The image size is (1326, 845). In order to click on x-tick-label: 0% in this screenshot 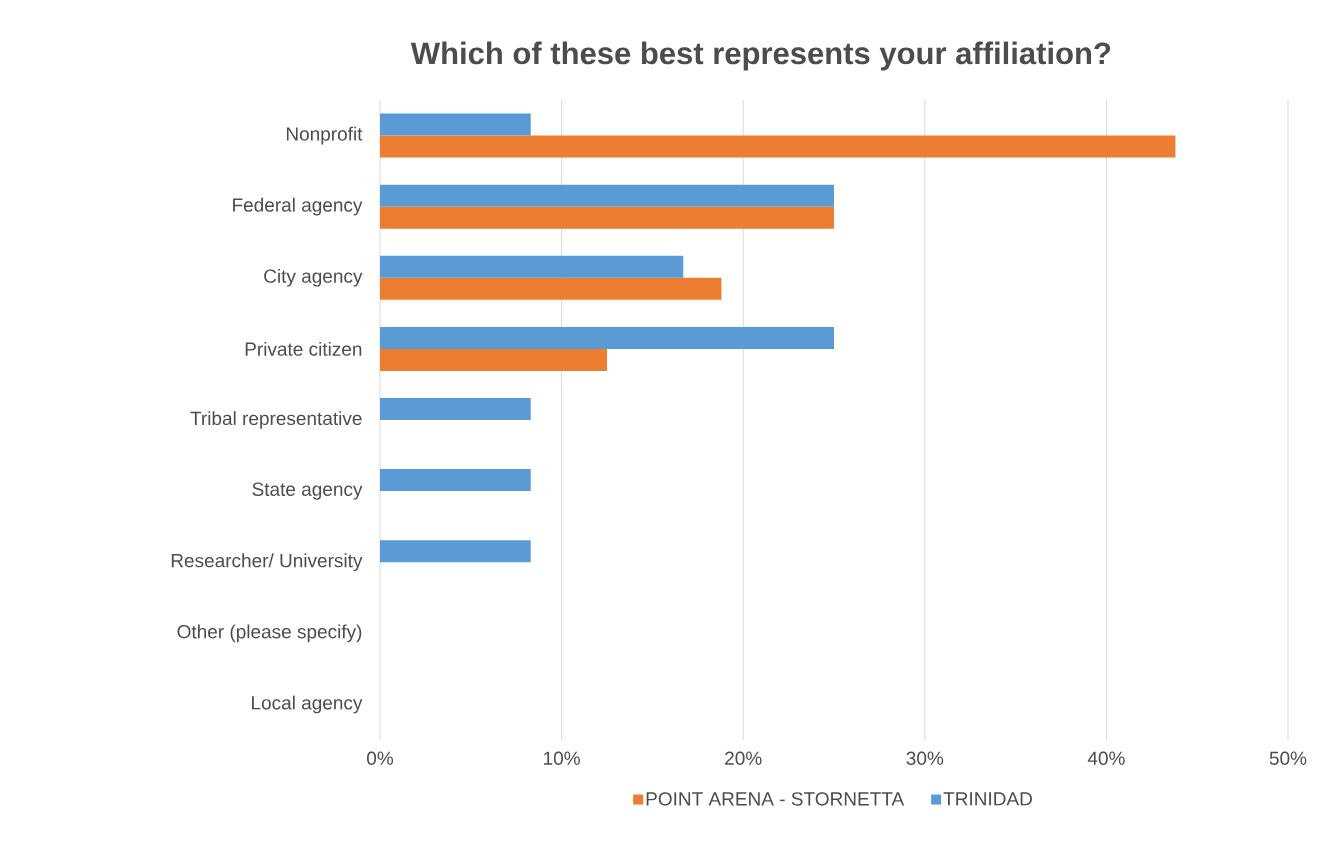, I will do `click(380, 758)`.